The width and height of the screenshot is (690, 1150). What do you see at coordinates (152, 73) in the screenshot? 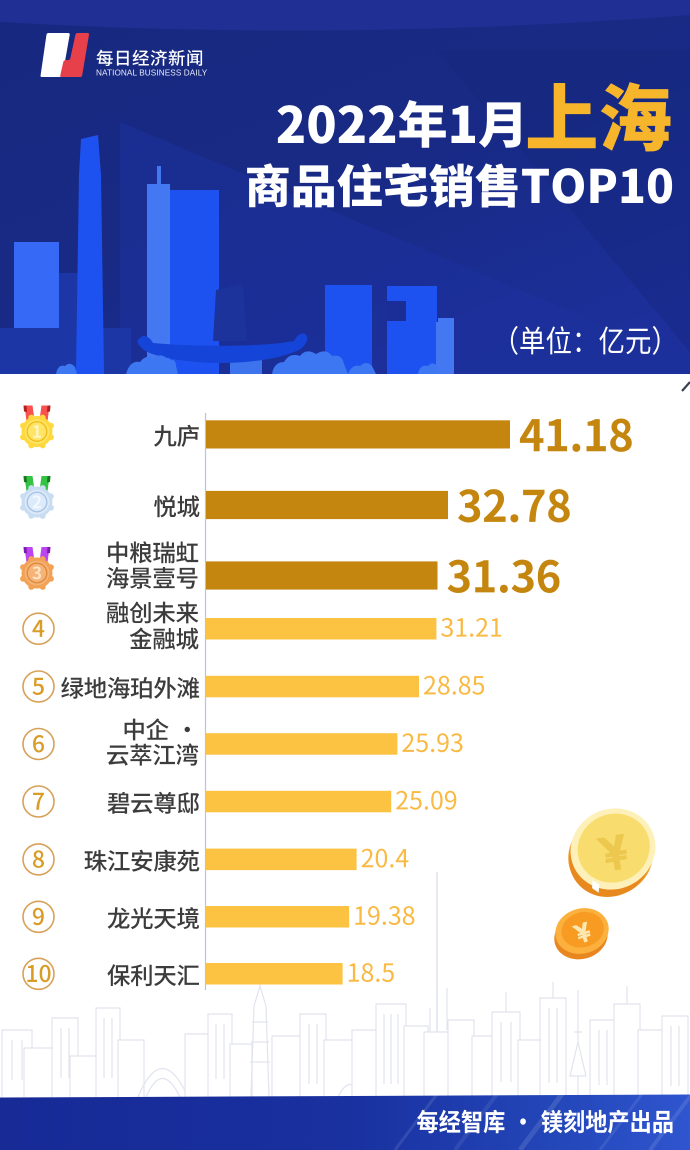
I see `svg-text: NATIONAL BUSINESS DAILY` at bounding box center [152, 73].